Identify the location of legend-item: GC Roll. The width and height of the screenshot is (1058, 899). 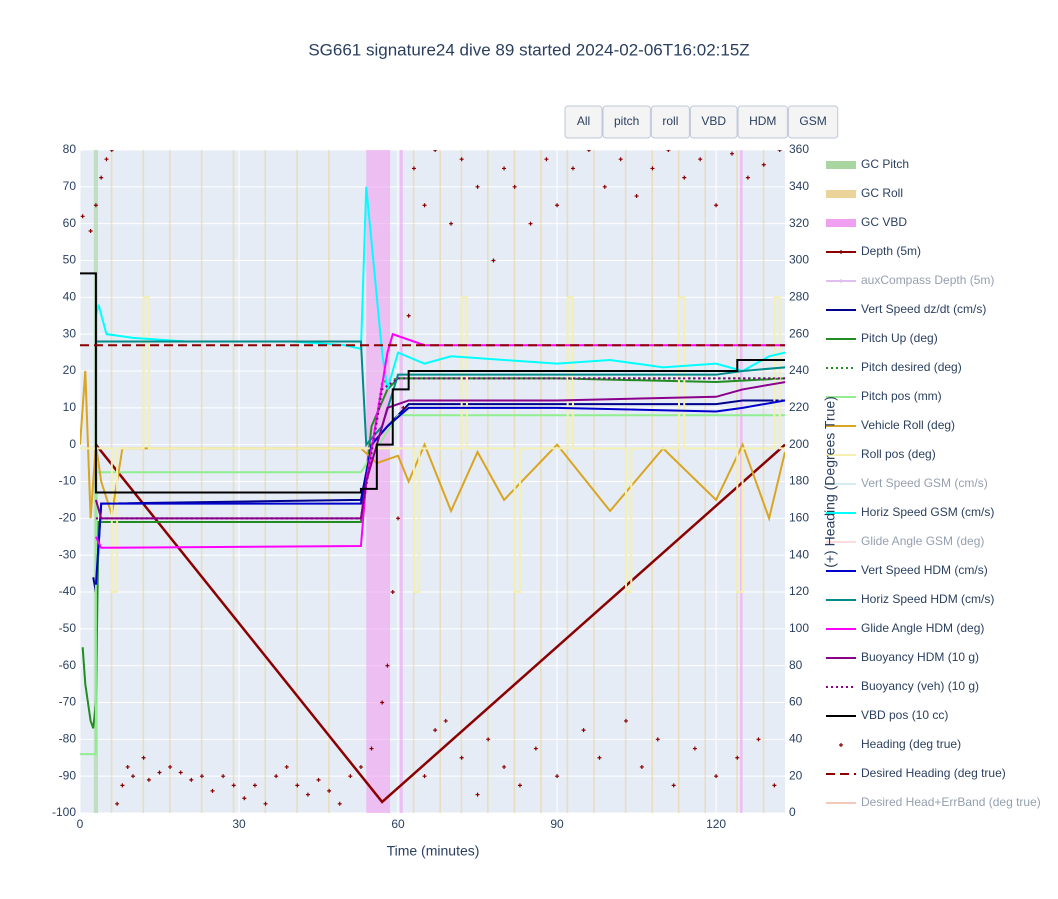
(864, 193).